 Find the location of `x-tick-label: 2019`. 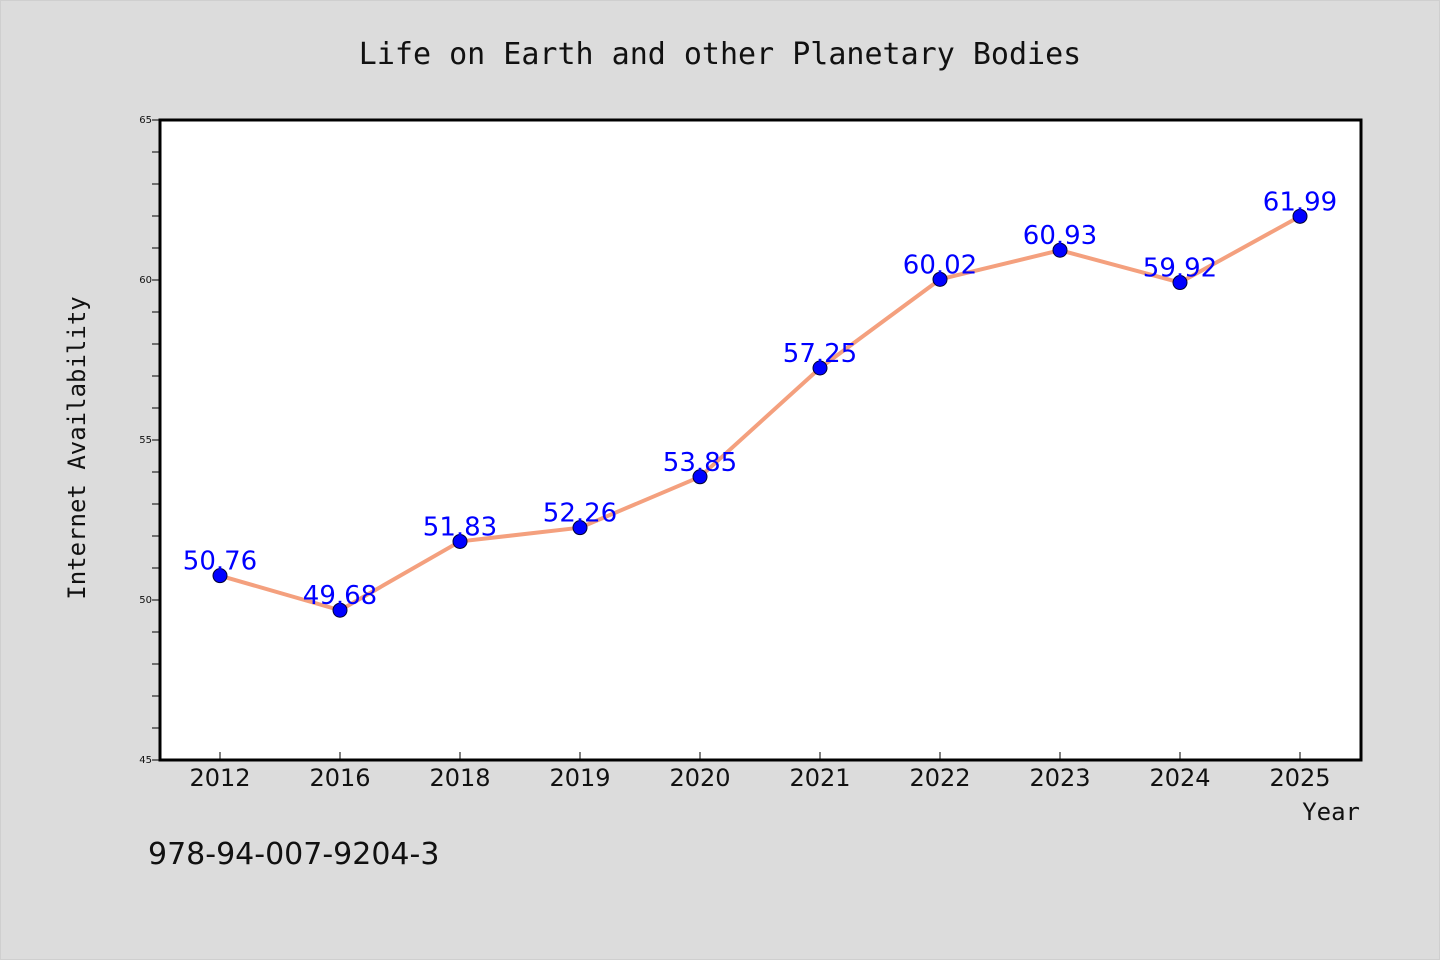

x-tick-label: 2019 is located at coordinates (579, 778).